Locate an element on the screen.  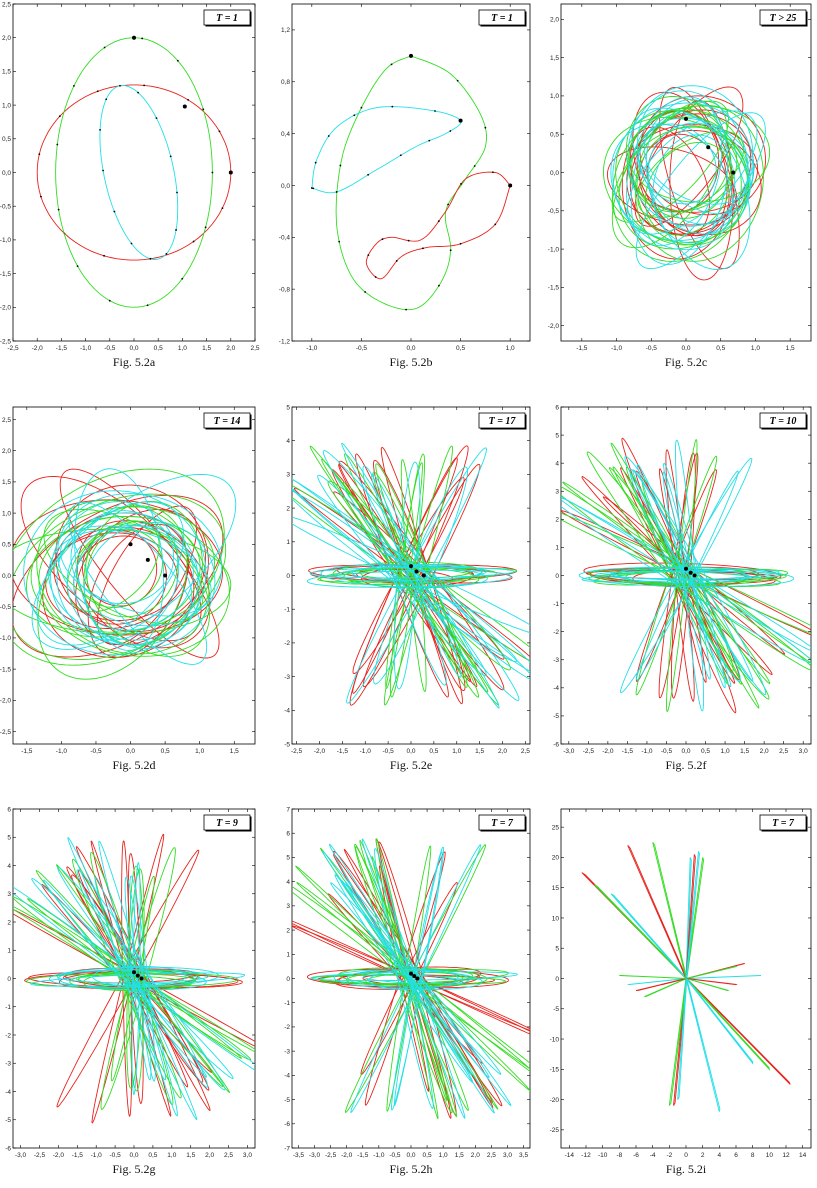
x-tick-label: -3,5 is located at coordinates (299, 1155).